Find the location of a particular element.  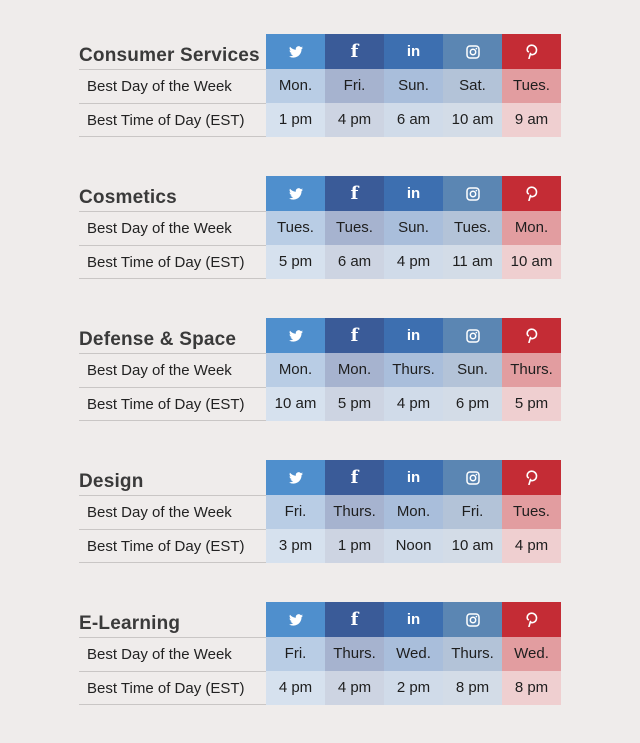

industry-title: Cosmetics is located at coordinates (128, 197).